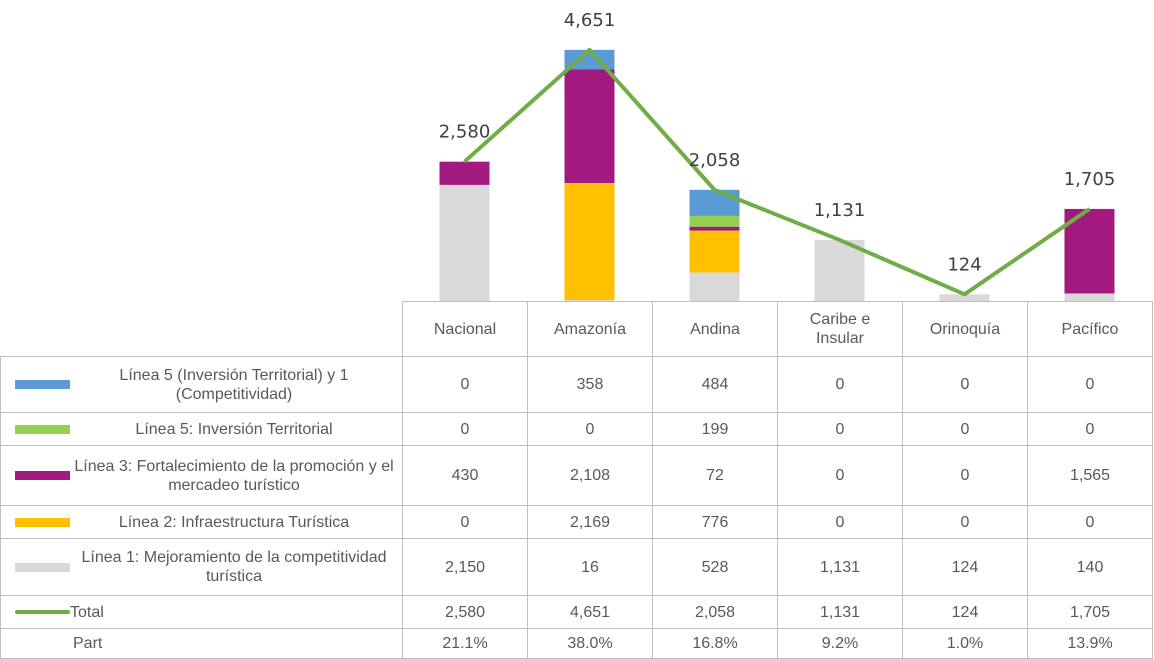 This screenshot has width=1154, height=659. I want to click on row-label-cell: Total, so click(201, 612).